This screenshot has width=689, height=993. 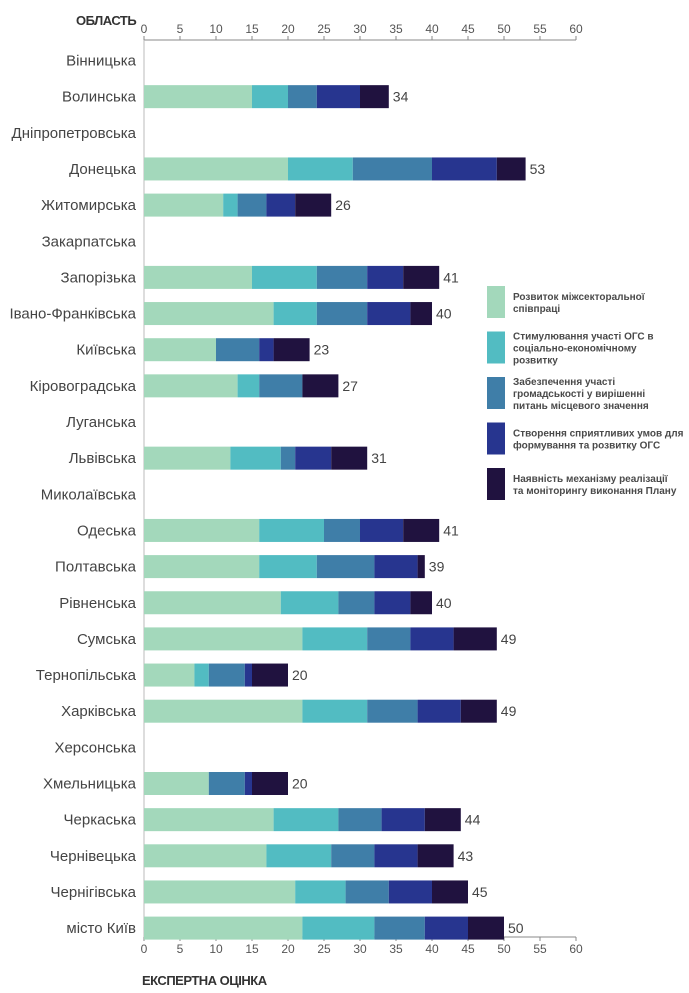 What do you see at coordinates (437, 567) in the screenshot?
I see `total-label: 39` at bounding box center [437, 567].